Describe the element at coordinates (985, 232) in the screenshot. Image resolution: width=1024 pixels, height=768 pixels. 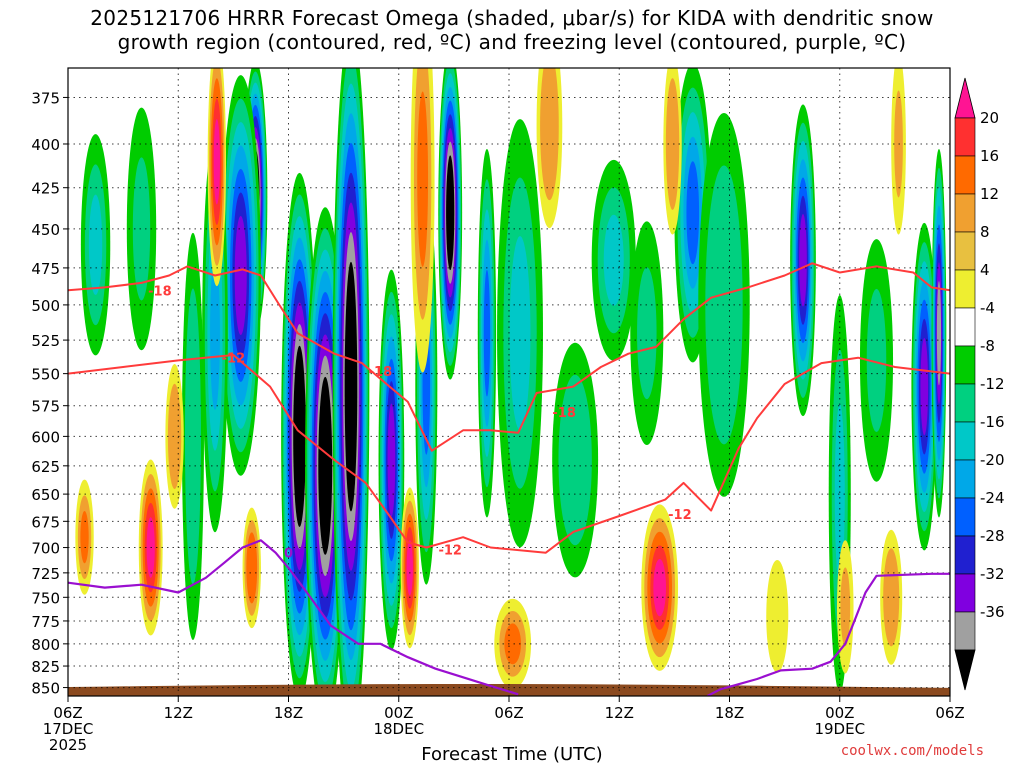
I see `colorbar-label: 8` at that location.